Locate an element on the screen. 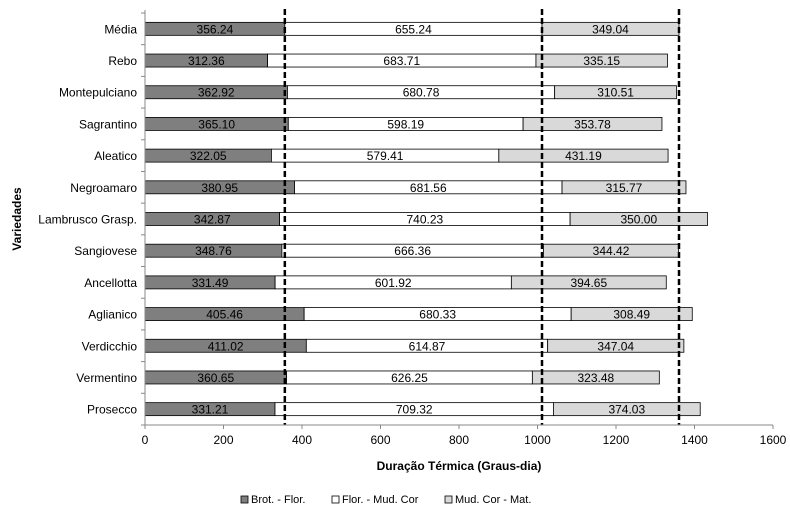  category-label: Sagrantino is located at coordinates (108, 124).